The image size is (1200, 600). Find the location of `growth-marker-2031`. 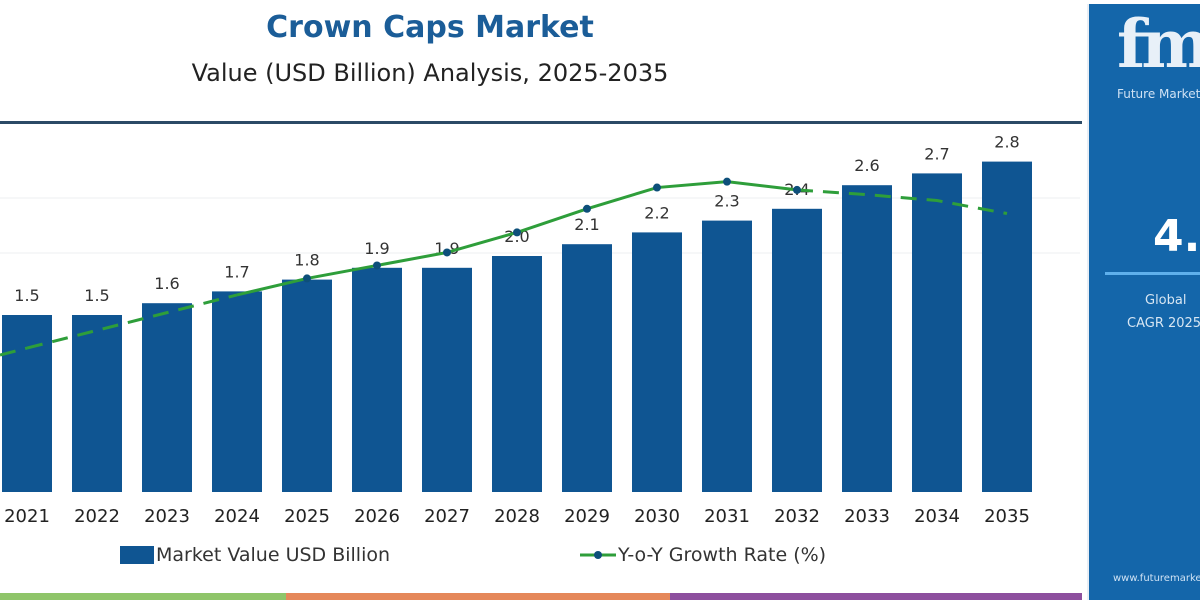

growth-marker-2031 is located at coordinates (727, 181).